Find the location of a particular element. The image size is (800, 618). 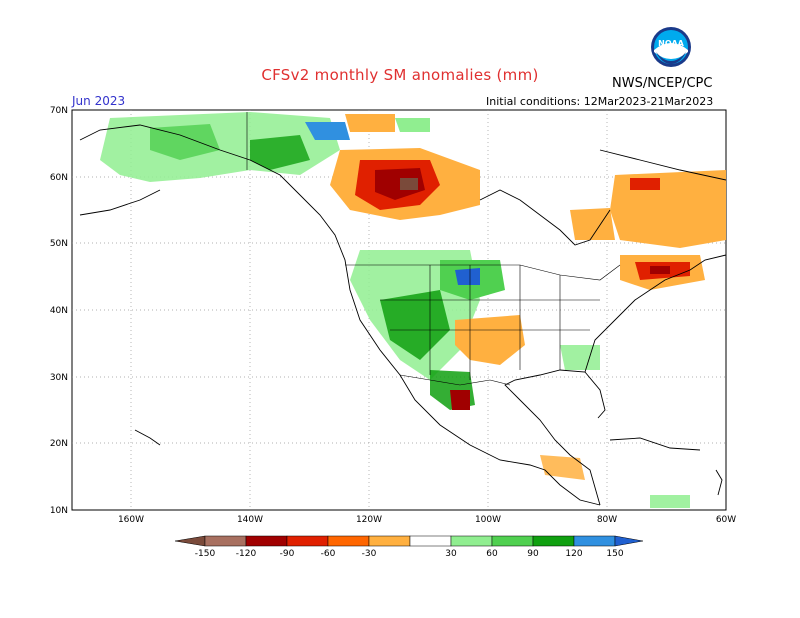

lon-label: 140W is located at coordinates (250, 520).